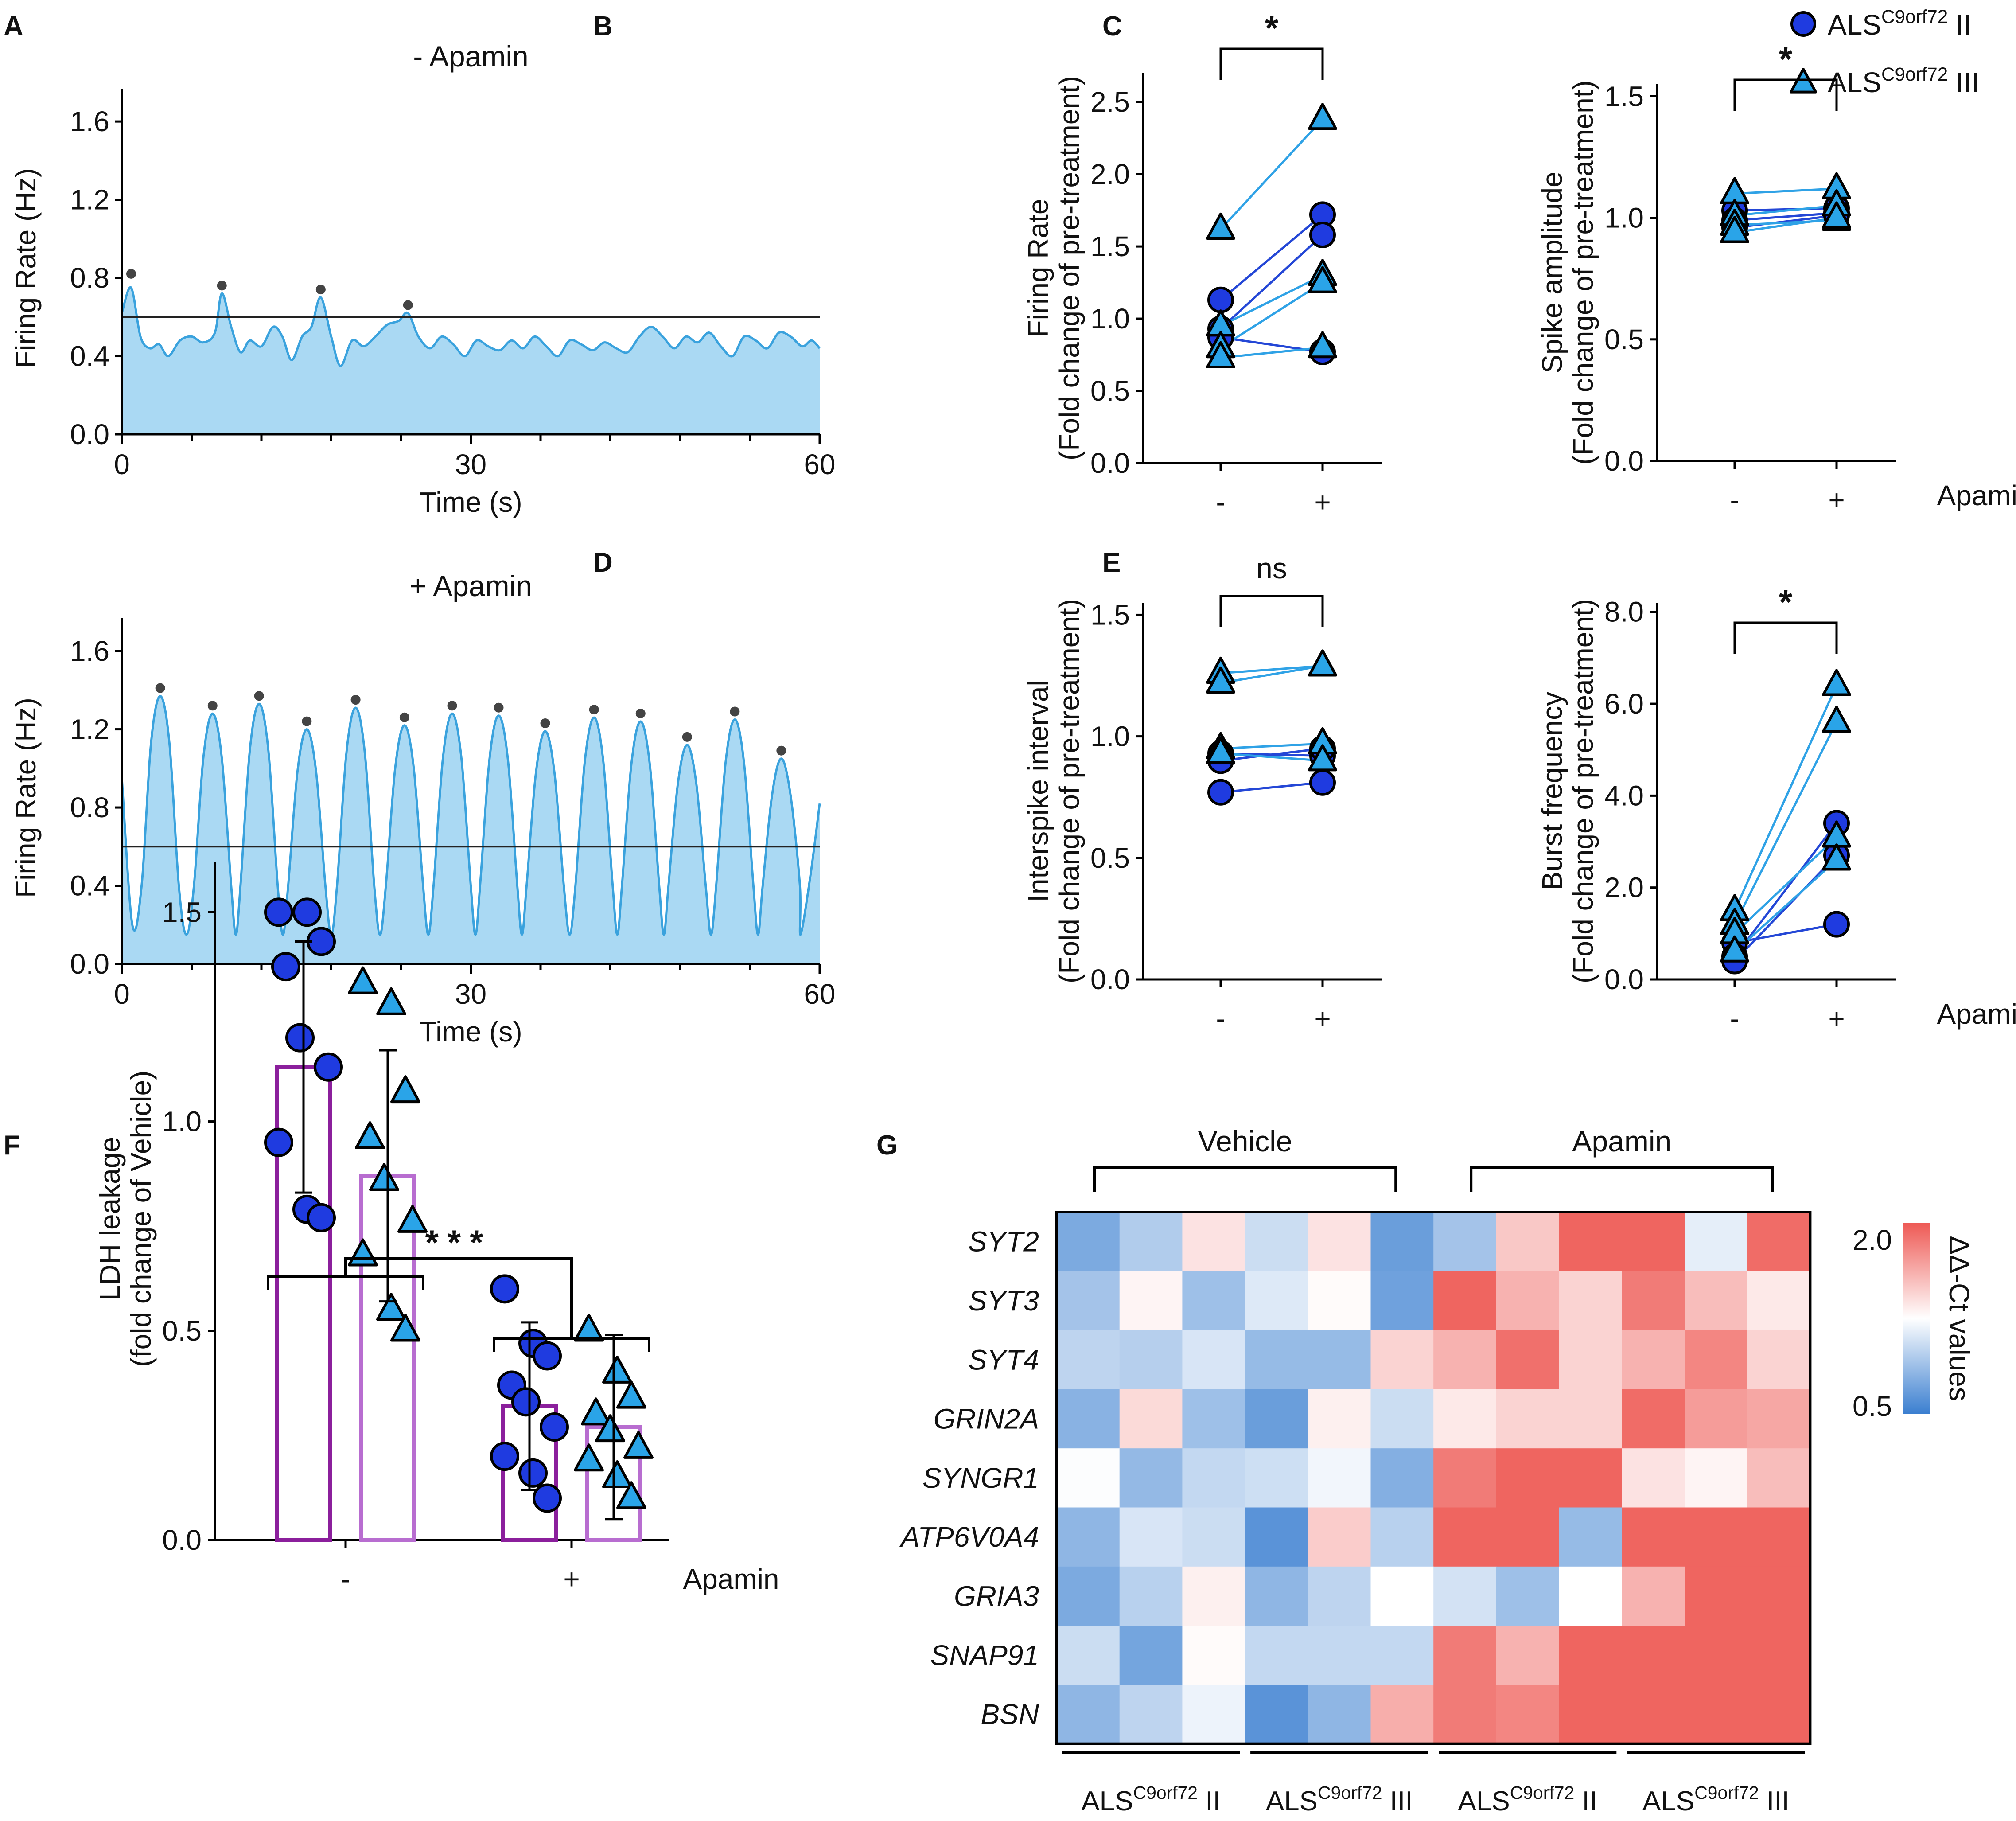 Image resolution: width=2016 pixels, height=1821 pixels. What do you see at coordinates (1837, 1018) in the screenshot?
I see `x-tick-label: +` at bounding box center [1837, 1018].